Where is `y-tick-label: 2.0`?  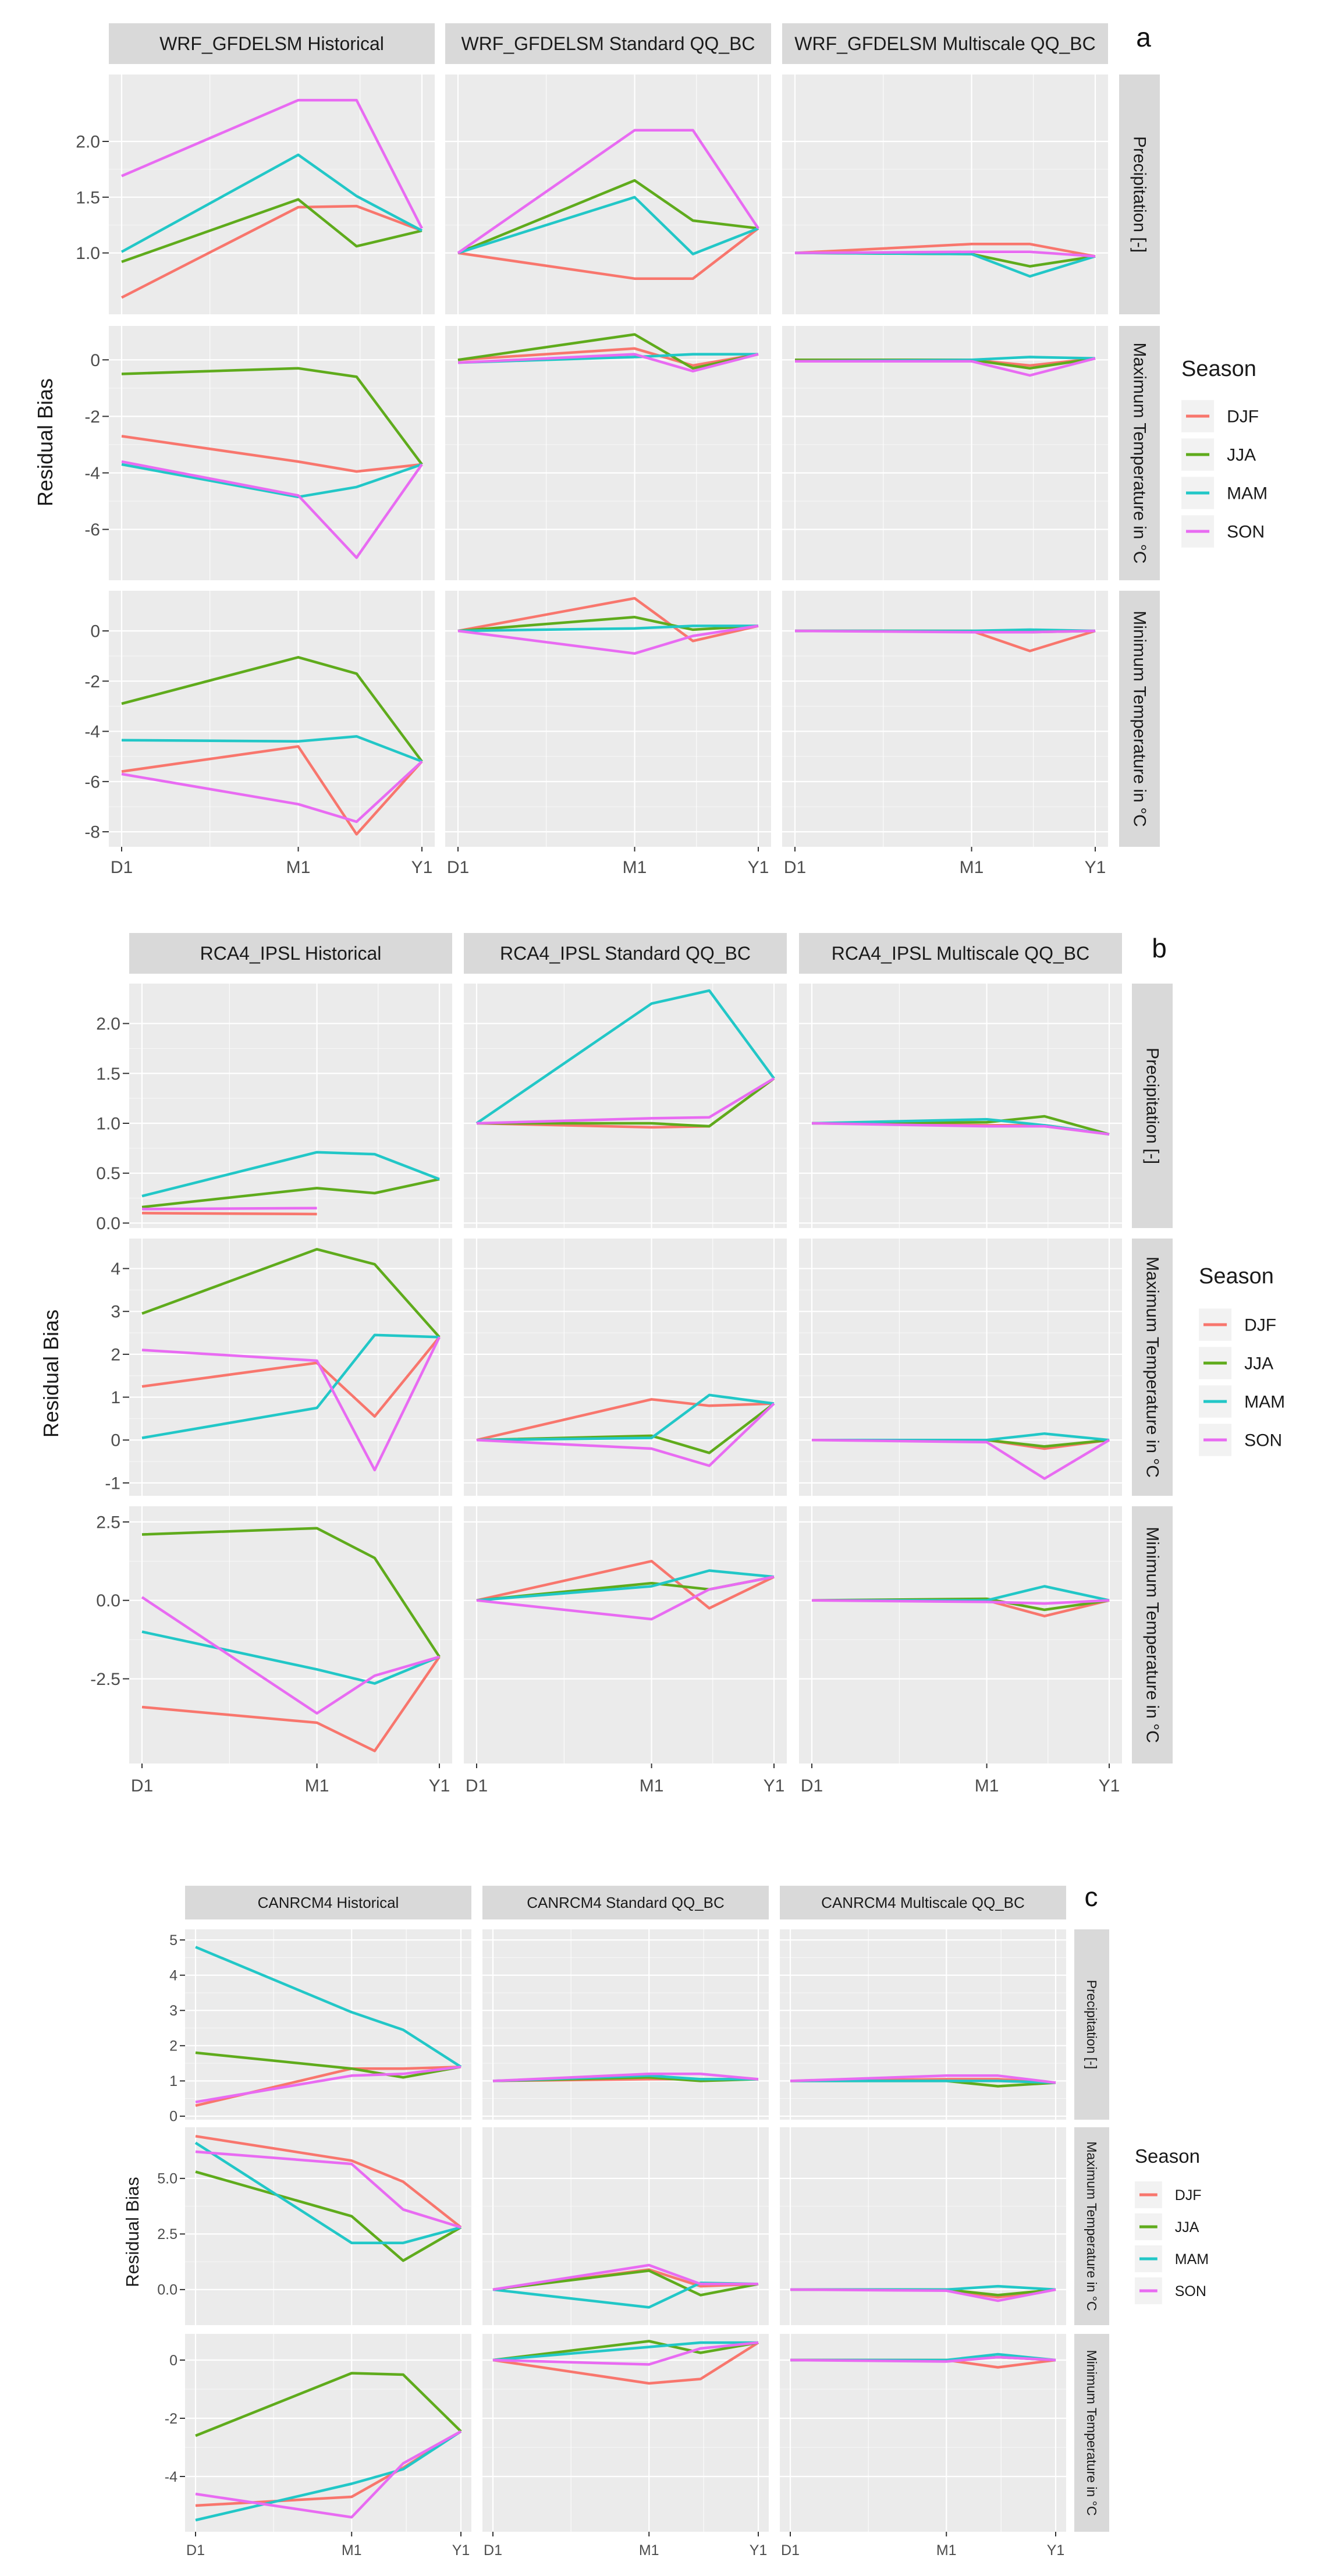 y-tick-label: 2.0 is located at coordinates (88, 142).